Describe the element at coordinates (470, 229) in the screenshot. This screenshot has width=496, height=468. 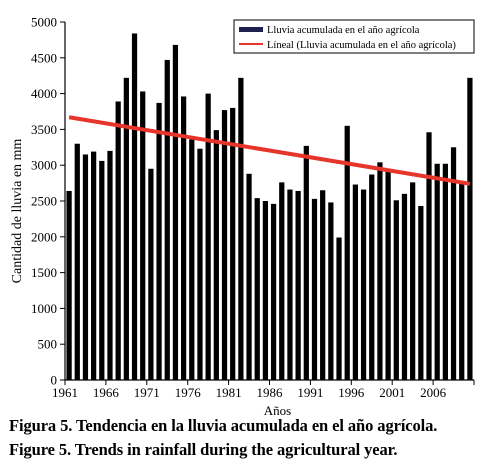
I see `bar-2010` at that location.